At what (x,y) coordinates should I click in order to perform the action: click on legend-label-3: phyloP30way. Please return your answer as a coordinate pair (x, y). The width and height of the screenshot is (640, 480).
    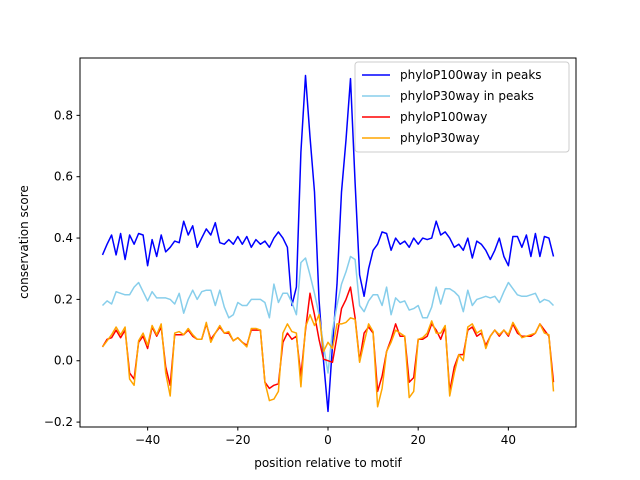
    Looking at the image, I should click on (440, 138).